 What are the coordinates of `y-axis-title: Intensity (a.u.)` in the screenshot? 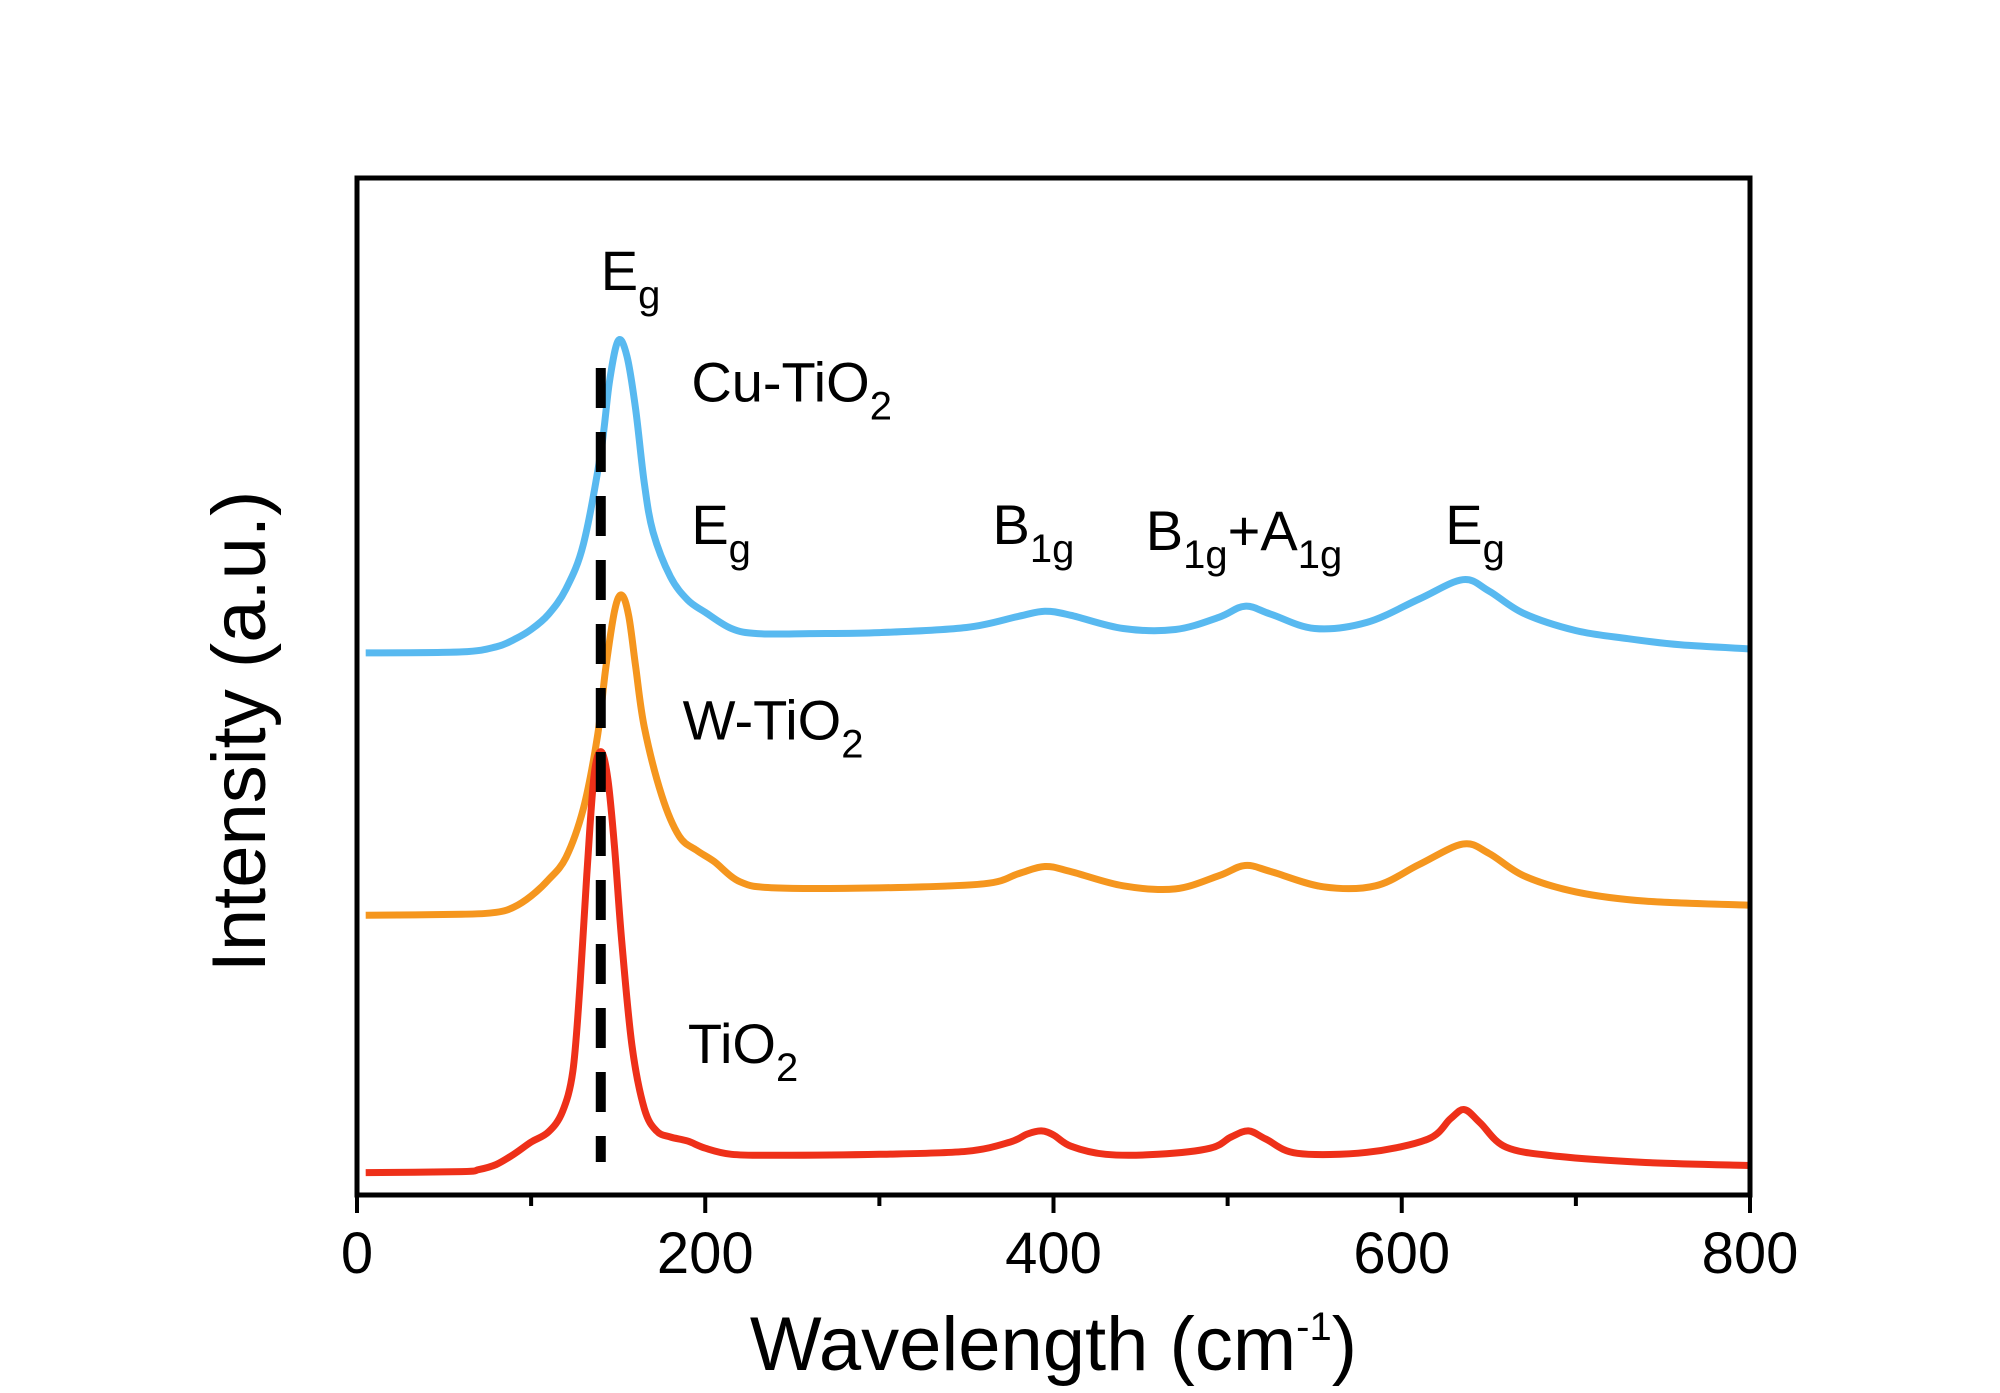 It's located at (239, 732).